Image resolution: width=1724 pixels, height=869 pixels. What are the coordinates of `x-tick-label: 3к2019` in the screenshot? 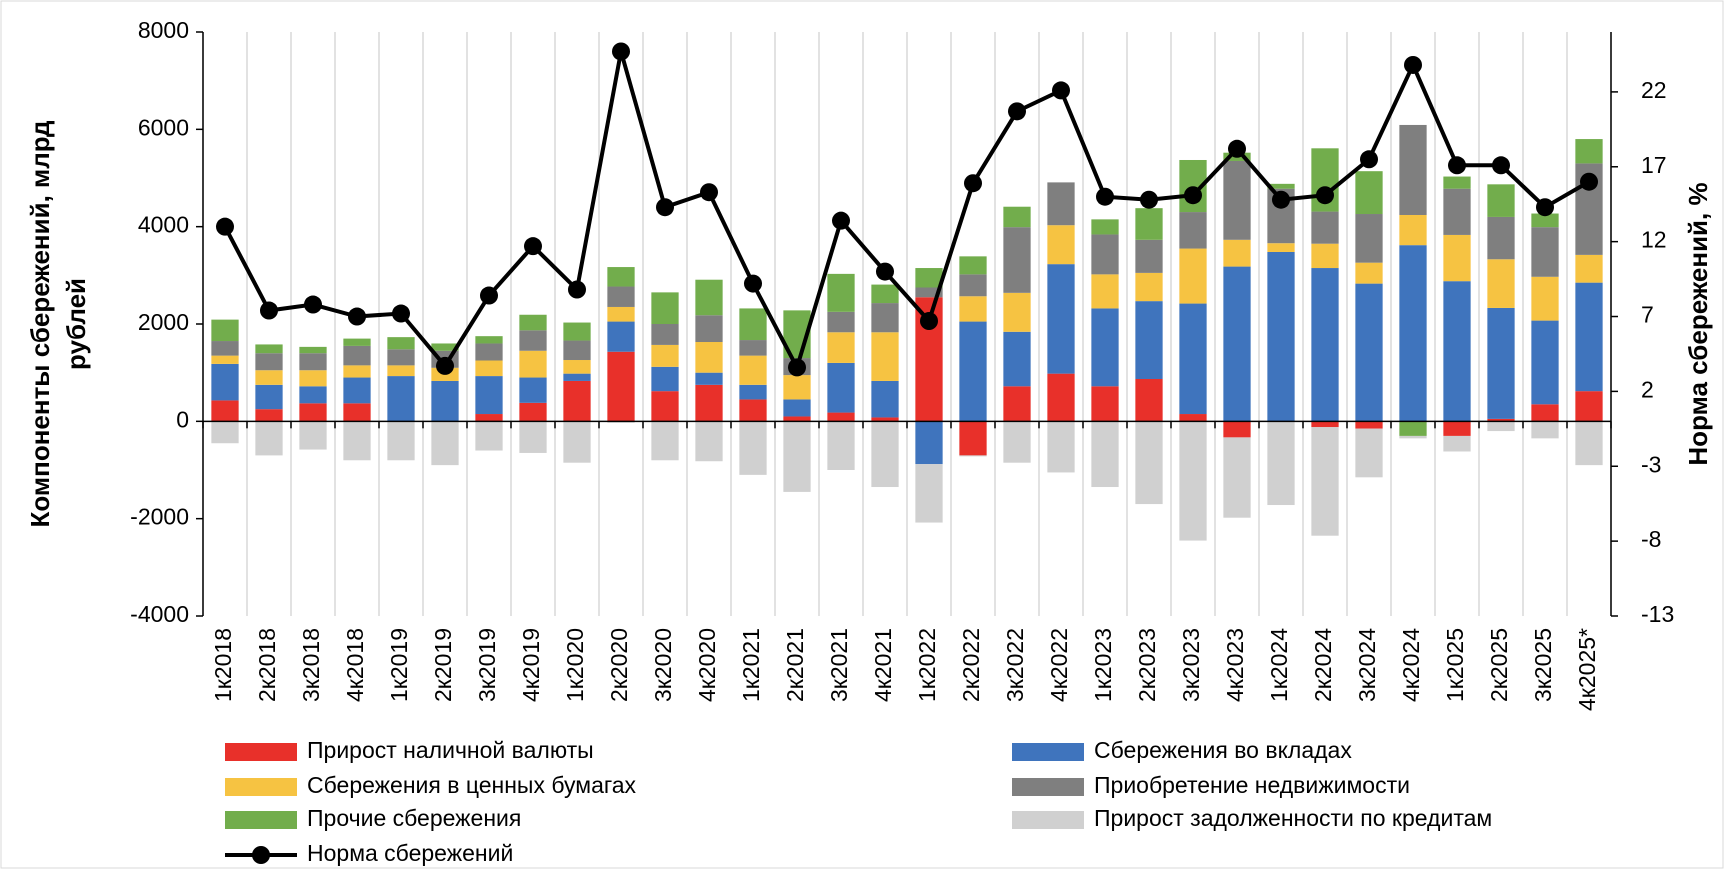 It's located at (487, 665).